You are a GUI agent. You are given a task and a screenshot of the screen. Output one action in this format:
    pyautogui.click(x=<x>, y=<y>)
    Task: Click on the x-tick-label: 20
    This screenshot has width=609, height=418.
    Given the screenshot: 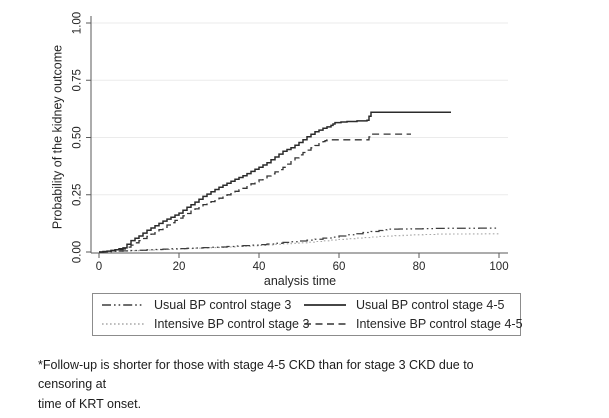 What is the action you would take?
    pyautogui.click(x=179, y=267)
    